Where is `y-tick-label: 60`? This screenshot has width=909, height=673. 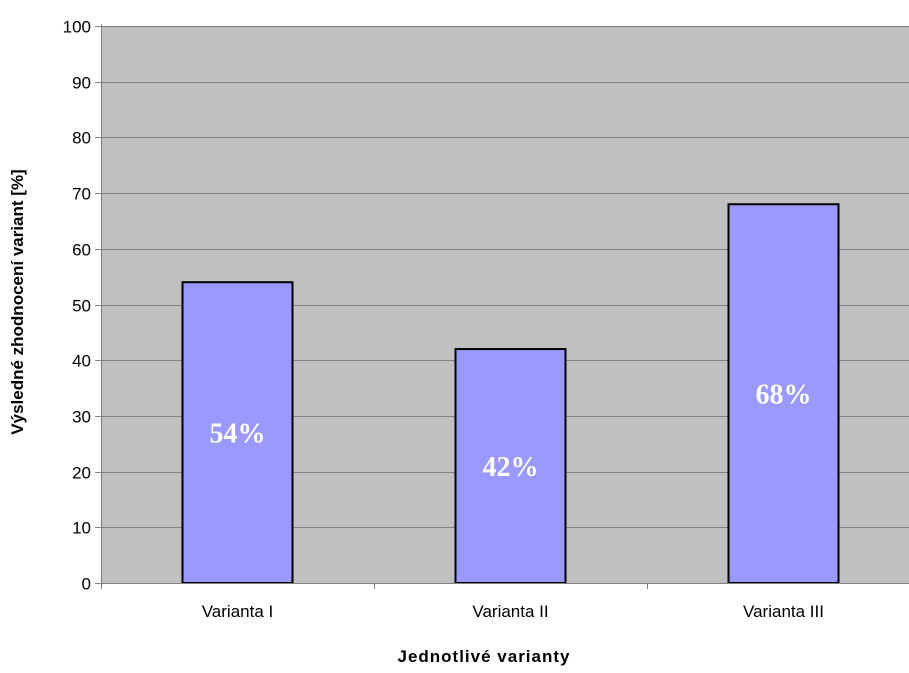 y-tick-label: 60 is located at coordinates (81, 250).